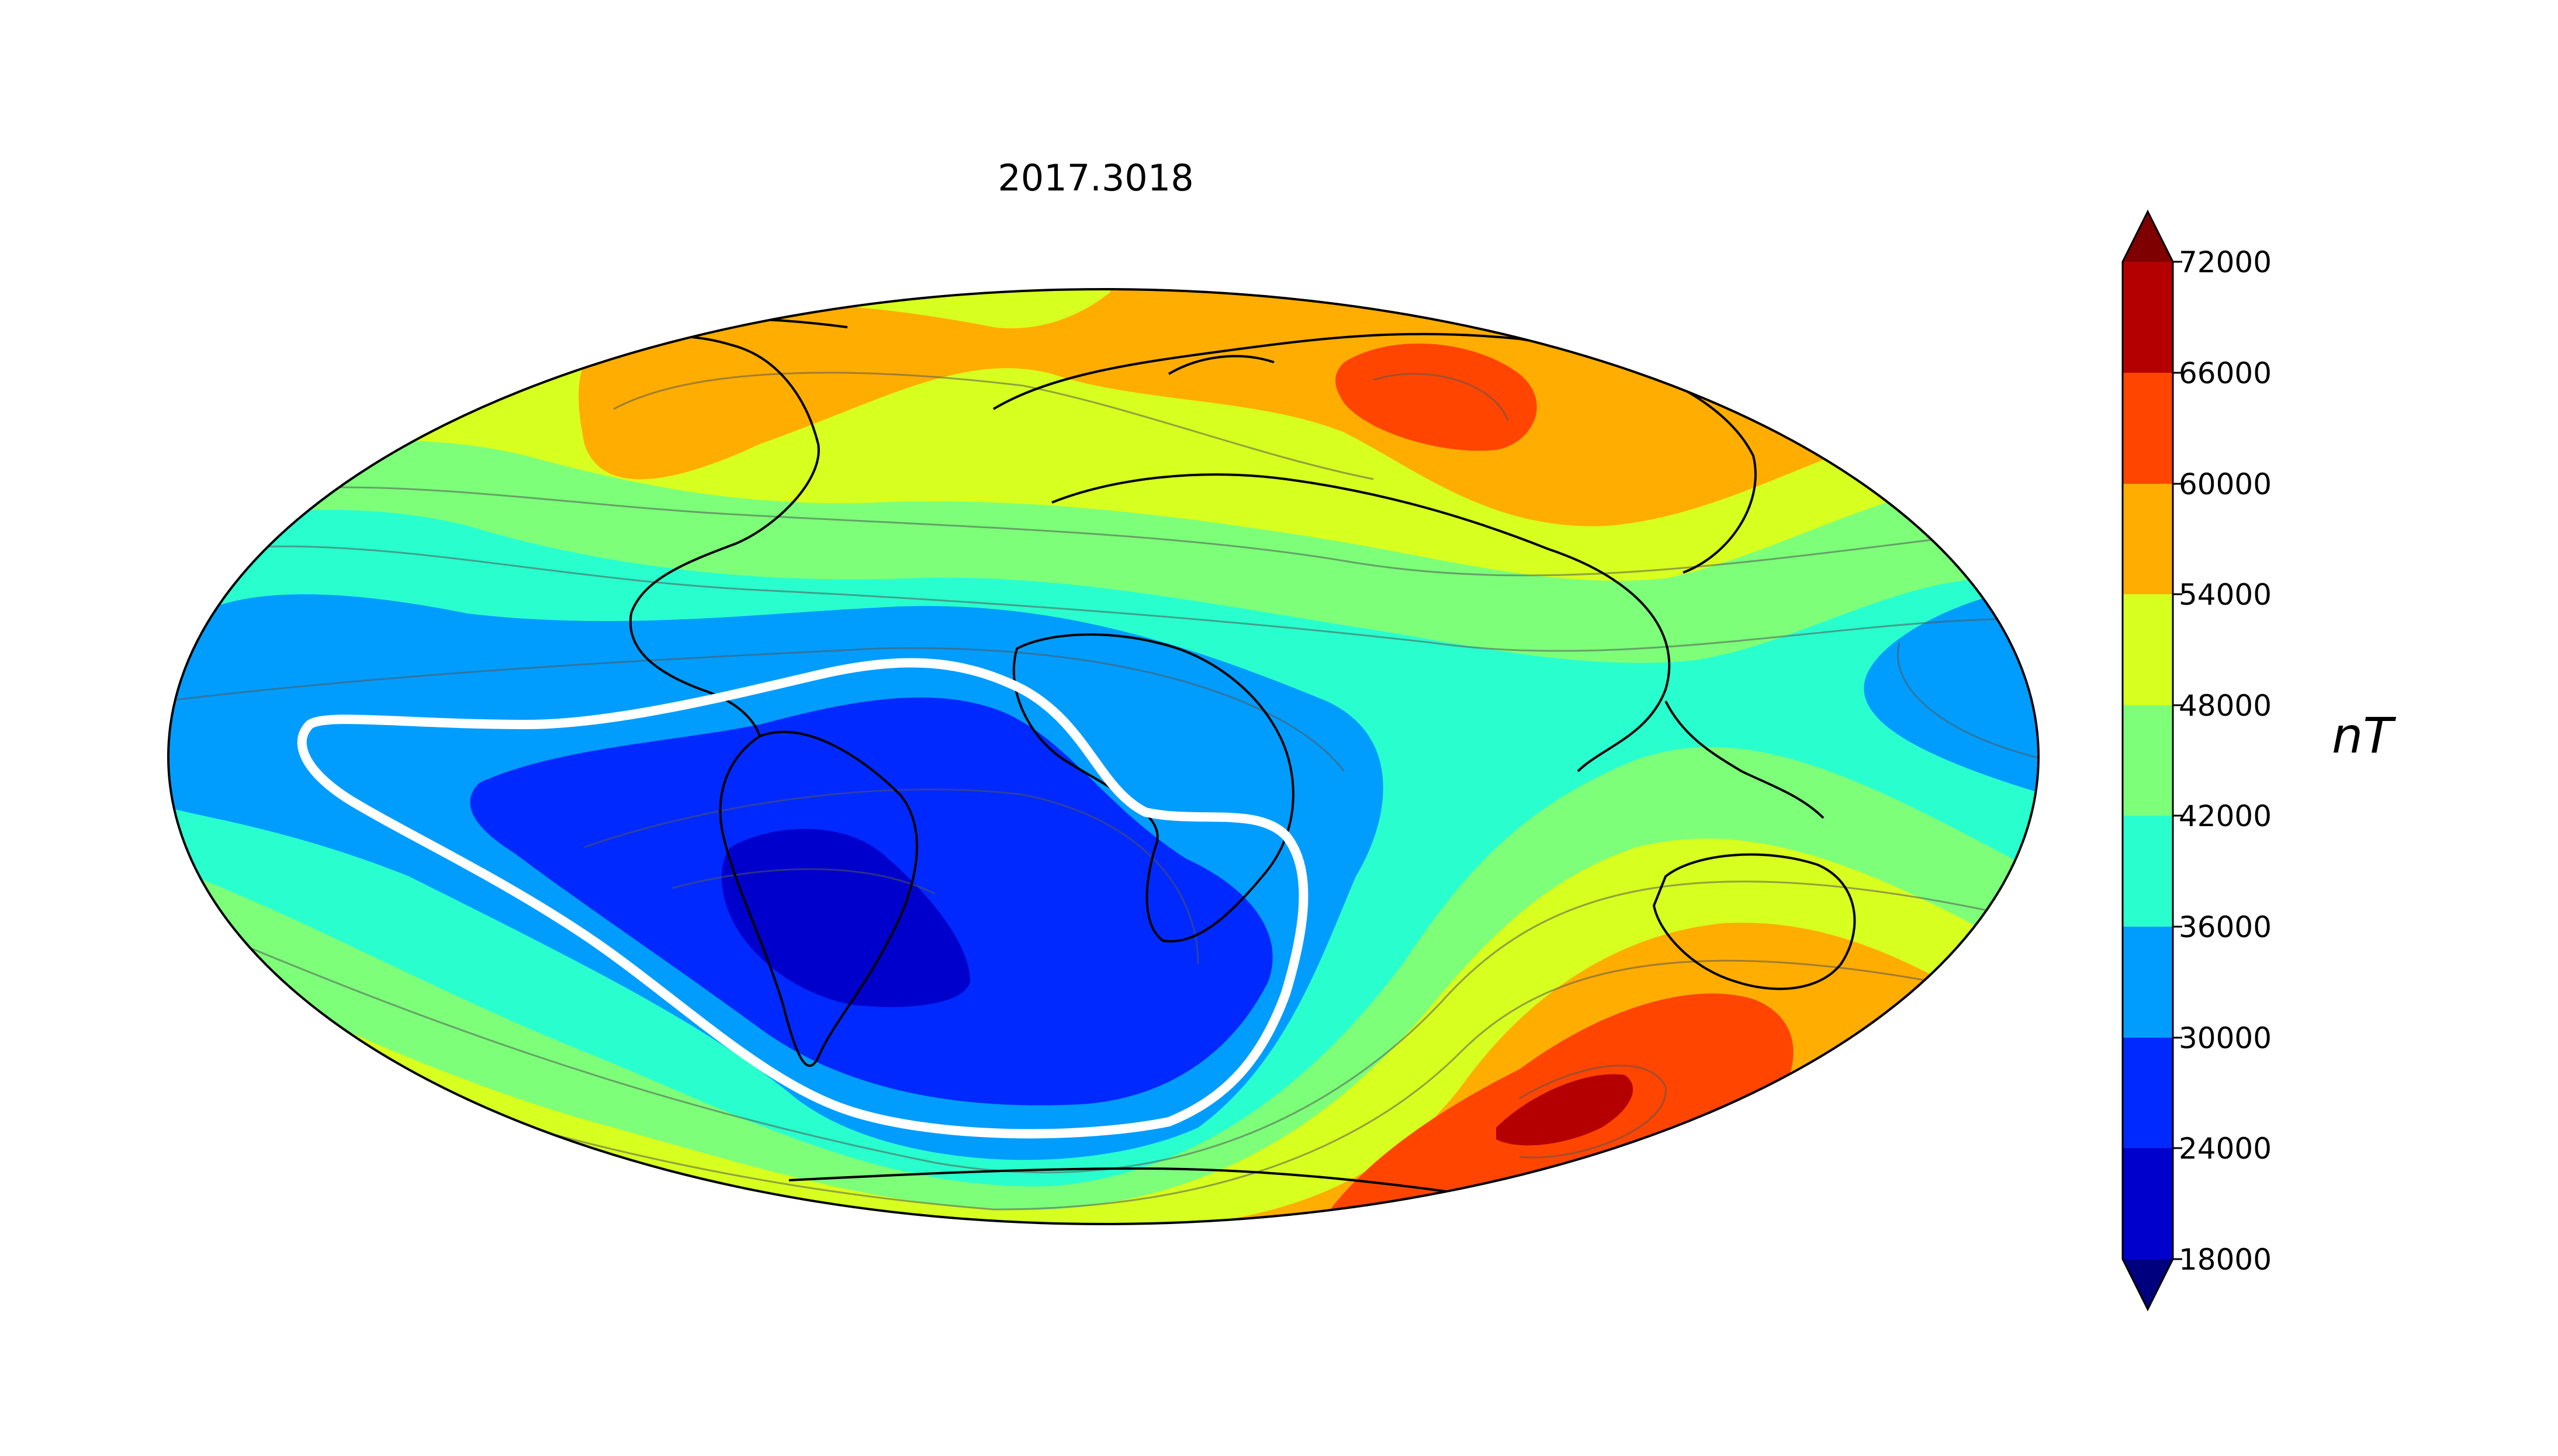 The width and height of the screenshot is (2558, 1456). I want to click on contour-band-30000-pacific, so click(1951, 689).